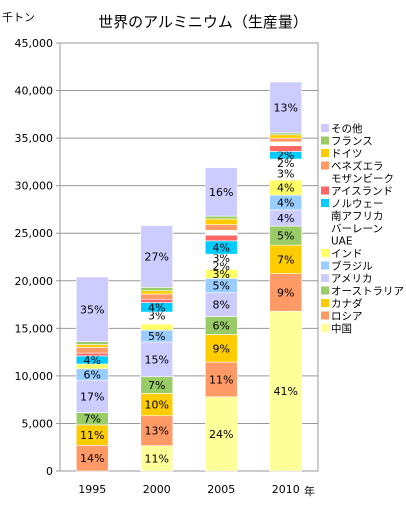 Image resolution: width=406 pixels, height=508 pixels. What do you see at coordinates (18, 17) in the screenshot?
I see `y-axis-unit-label: 千トン` at bounding box center [18, 17].